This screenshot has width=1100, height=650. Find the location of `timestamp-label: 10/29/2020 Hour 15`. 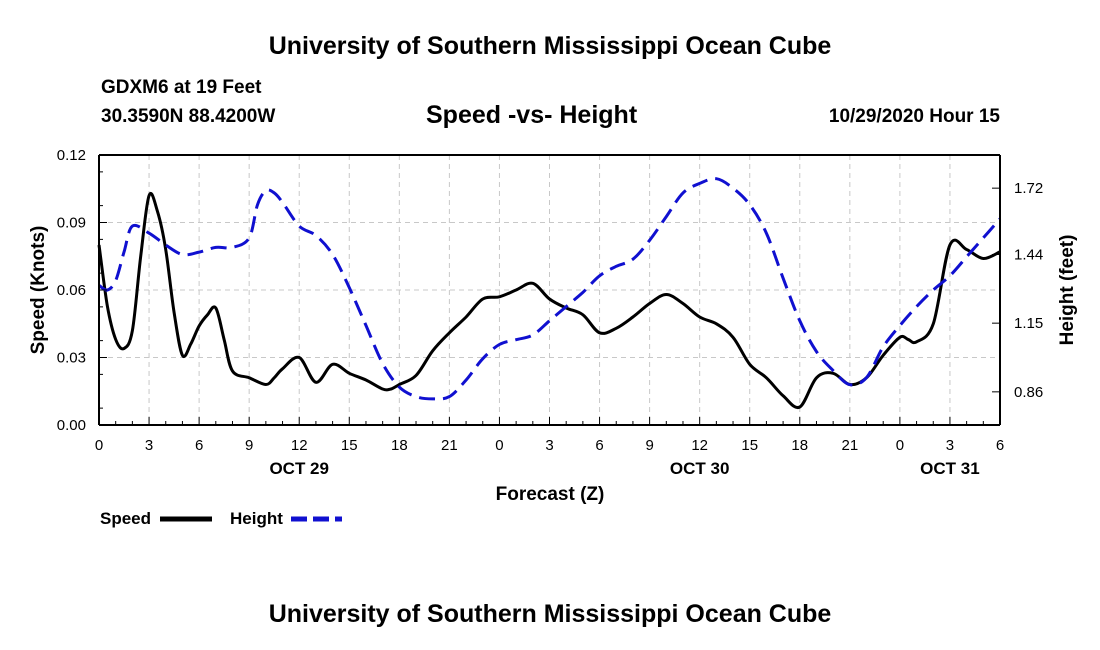

timestamp-label: 10/29/2020 Hour 15 is located at coordinates (914, 116).